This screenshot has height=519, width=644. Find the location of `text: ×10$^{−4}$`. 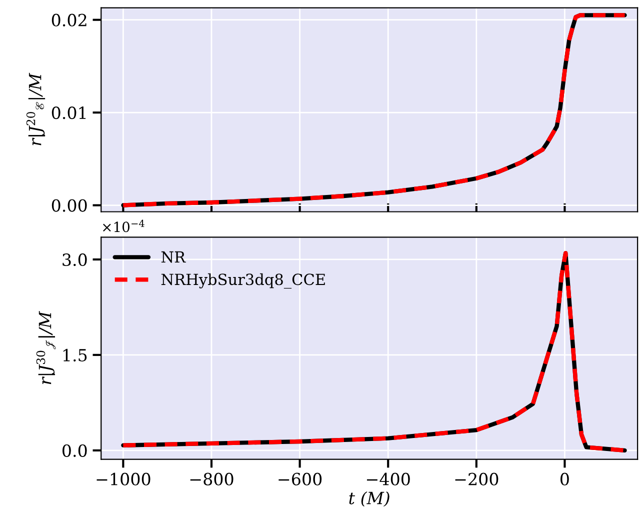

text: ×10$^{−4}$ is located at coordinates (123, 226).